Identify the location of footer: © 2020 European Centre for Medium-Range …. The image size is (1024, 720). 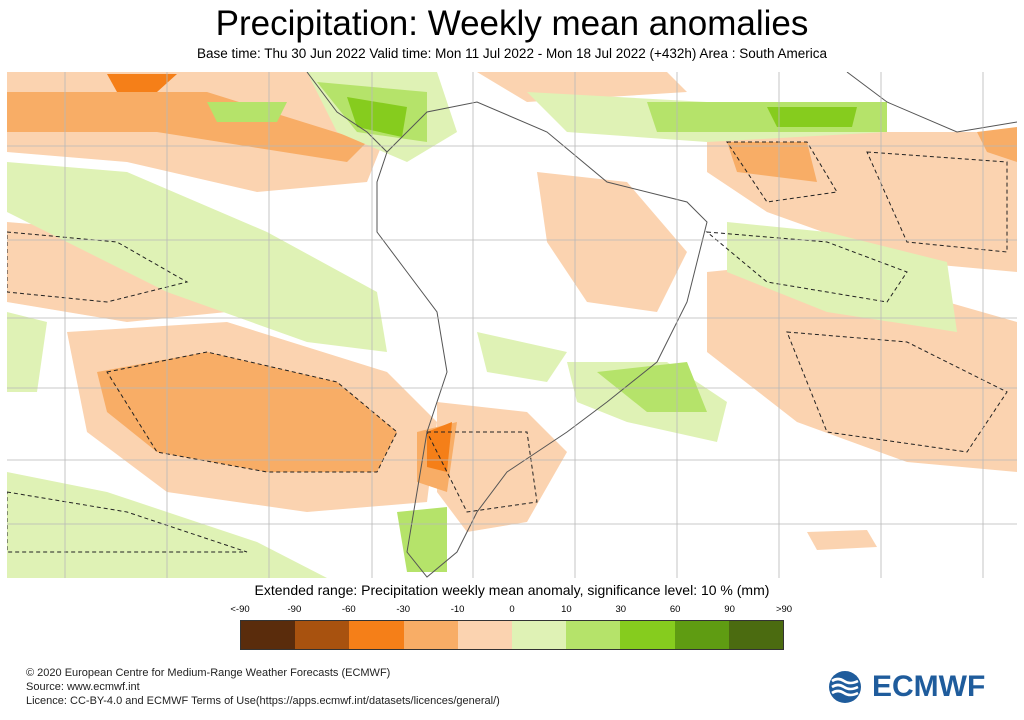
(263, 687).